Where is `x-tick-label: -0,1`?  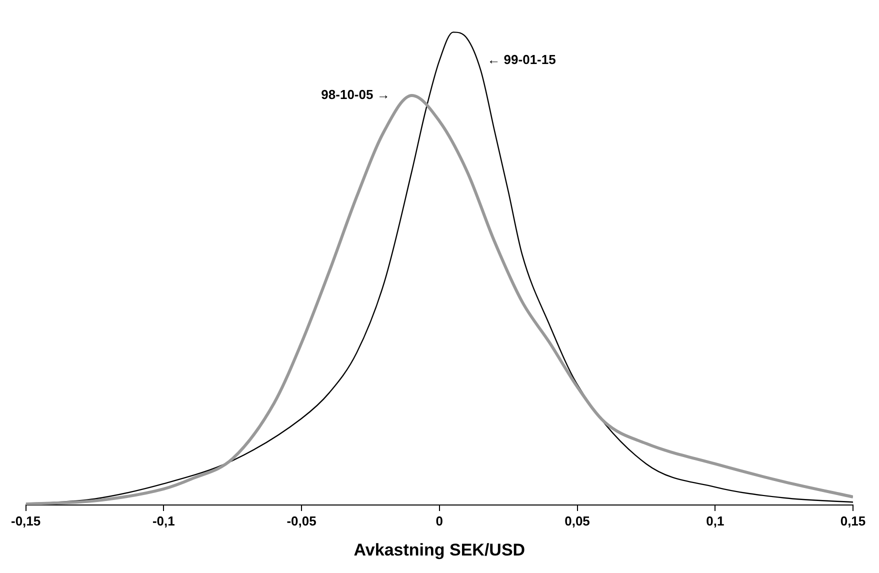 x-tick-label: -0,1 is located at coordinates (163, 520).